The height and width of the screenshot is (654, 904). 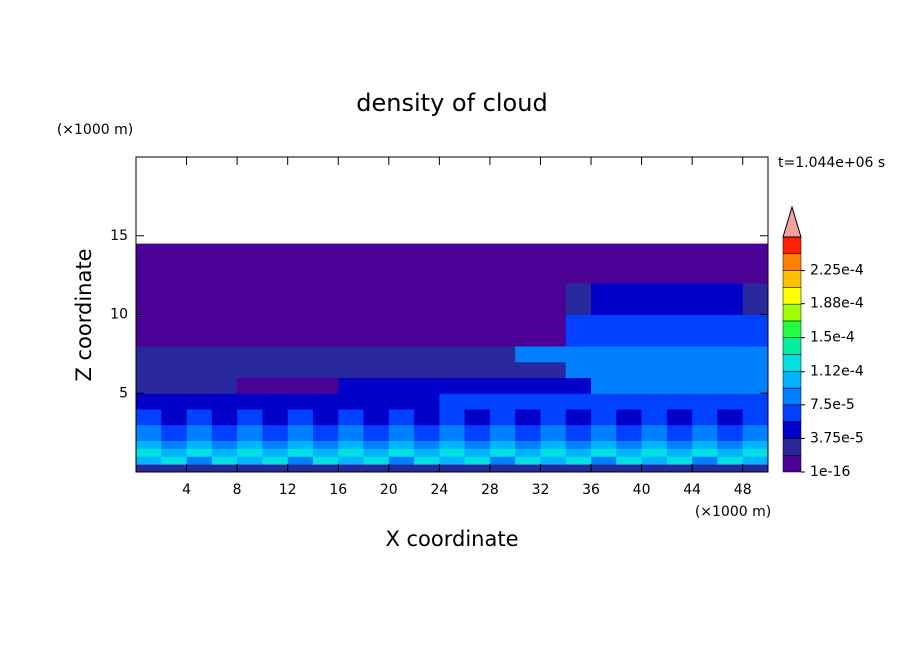 I want to click on x-tick-label: 8, so click(x=237, y=490).